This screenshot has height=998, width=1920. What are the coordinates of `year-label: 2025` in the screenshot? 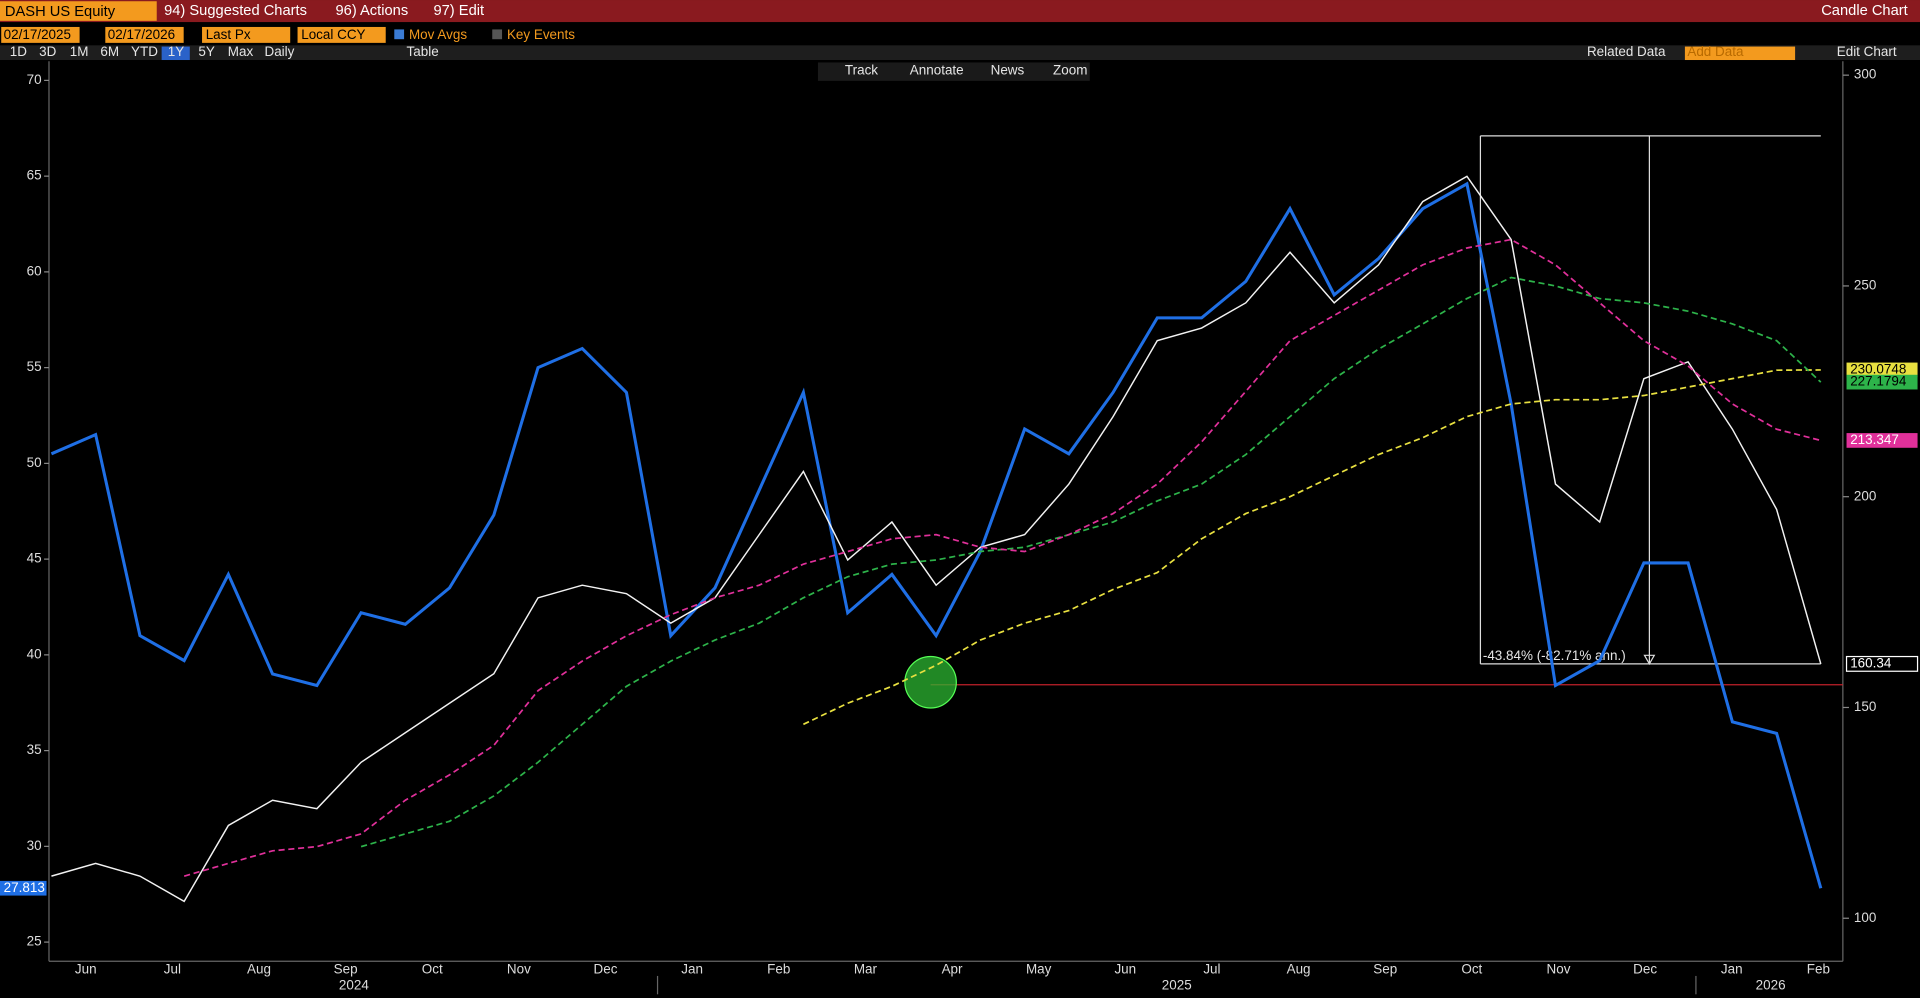 It's located at (1177, 984).